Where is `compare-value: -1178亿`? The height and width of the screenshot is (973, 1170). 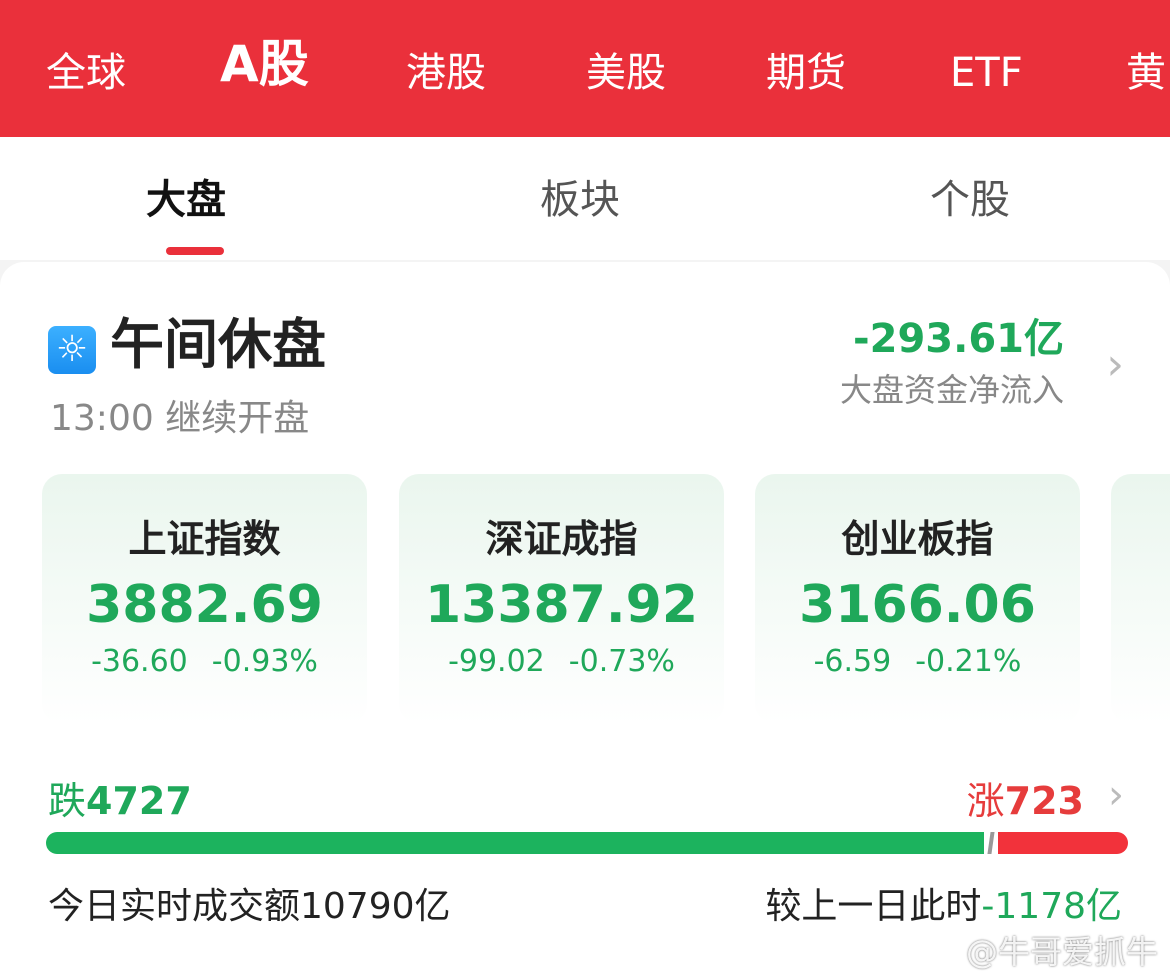 compare-value: -1178亿 is located at coordinates (1051, 906).